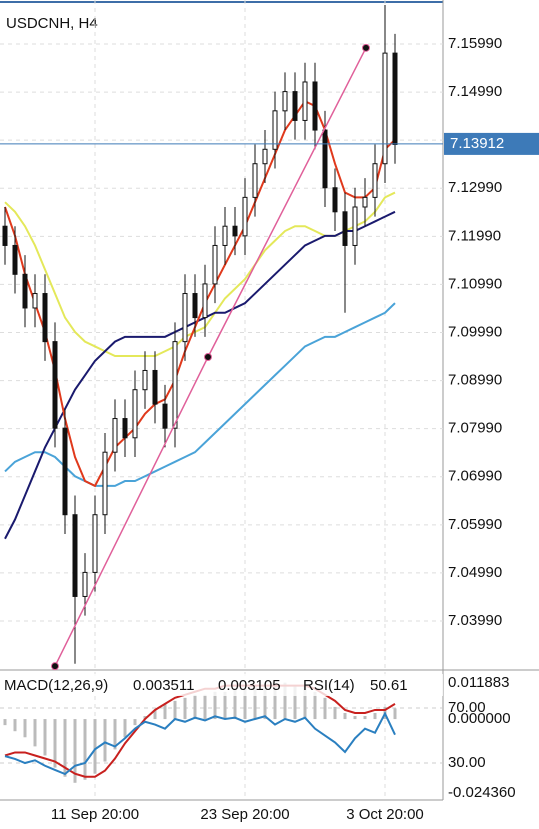  What do you see at coordinates (95, 814) in the screenshot?
I see `x-tick-label: 11 Sep 20:00` at bounding box center [95, 814].